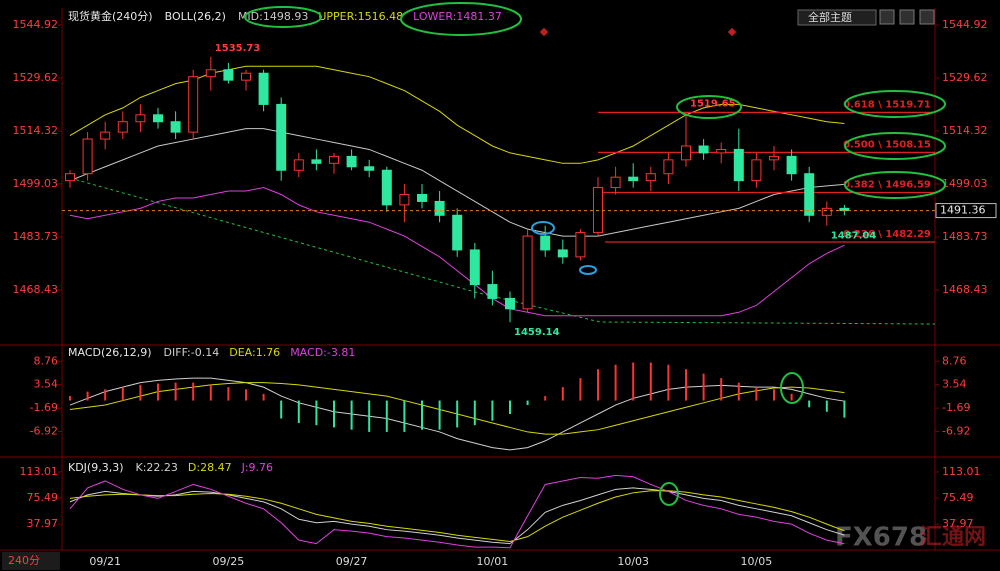 This screenshot has height=571, width=1000. I want to click on fib-label: 0.618 \ 1519.71, so click(887, 104).